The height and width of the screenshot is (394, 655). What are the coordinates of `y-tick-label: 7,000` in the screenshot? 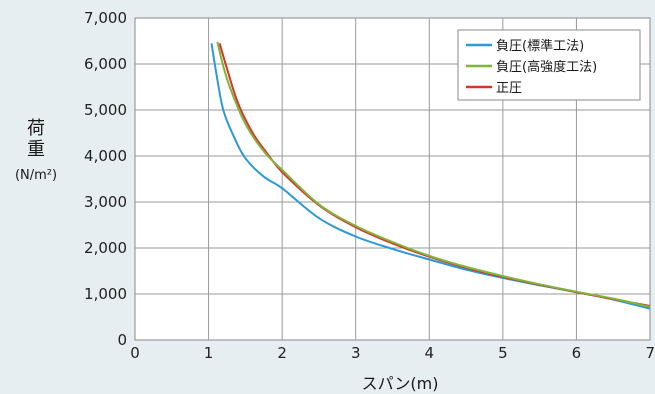 It's located at (105, 18).